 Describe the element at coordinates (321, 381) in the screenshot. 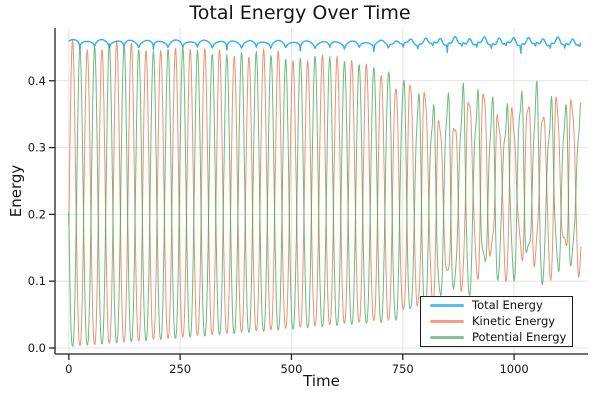

I see `x-axis-label: Time` at that location.